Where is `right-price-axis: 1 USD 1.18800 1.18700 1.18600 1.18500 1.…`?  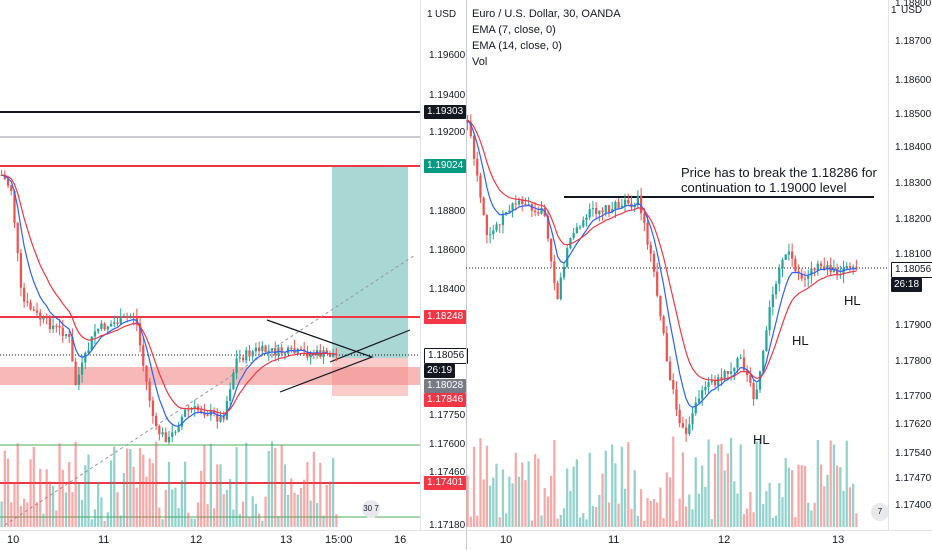 right-price-axis: 1 USD 1.18800 1.18700 1.18600 1.18500 1.… is located at coordinates (910, 265).